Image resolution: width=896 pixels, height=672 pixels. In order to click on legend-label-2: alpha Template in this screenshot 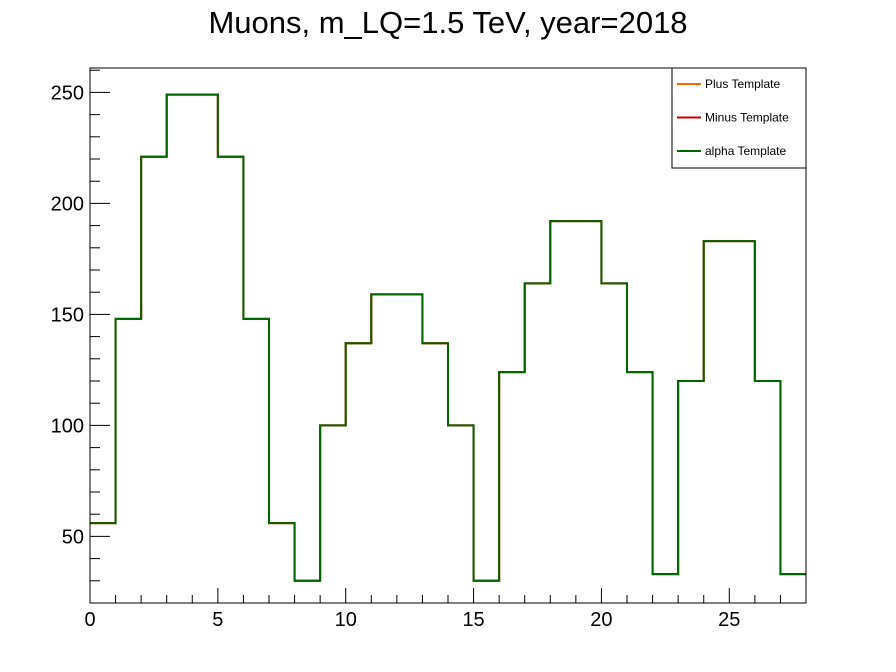, I will do `click(745, 151)`.